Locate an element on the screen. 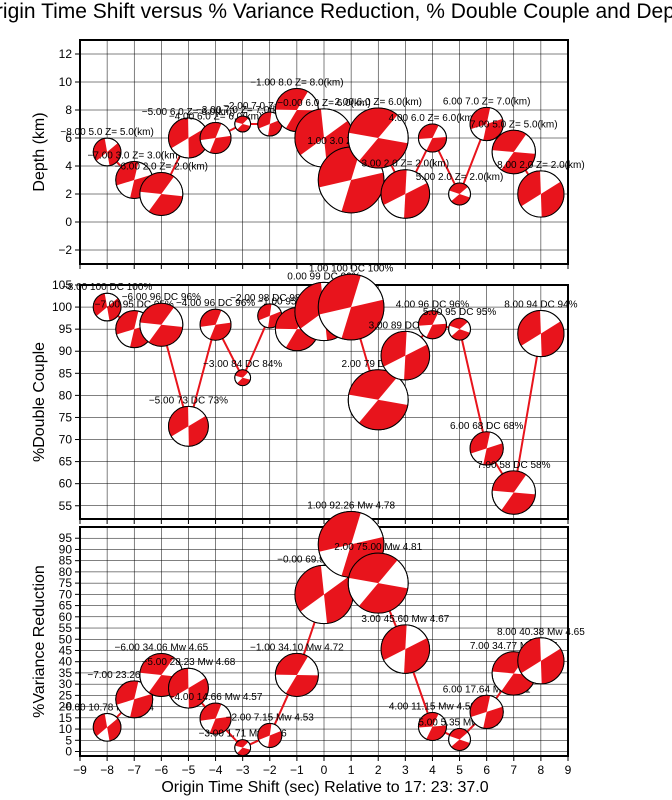 The height and width of the screenshot is (800, 672). data-label: 4.00 11.15 Mw 4.59 is located at coordinates (433, 706).